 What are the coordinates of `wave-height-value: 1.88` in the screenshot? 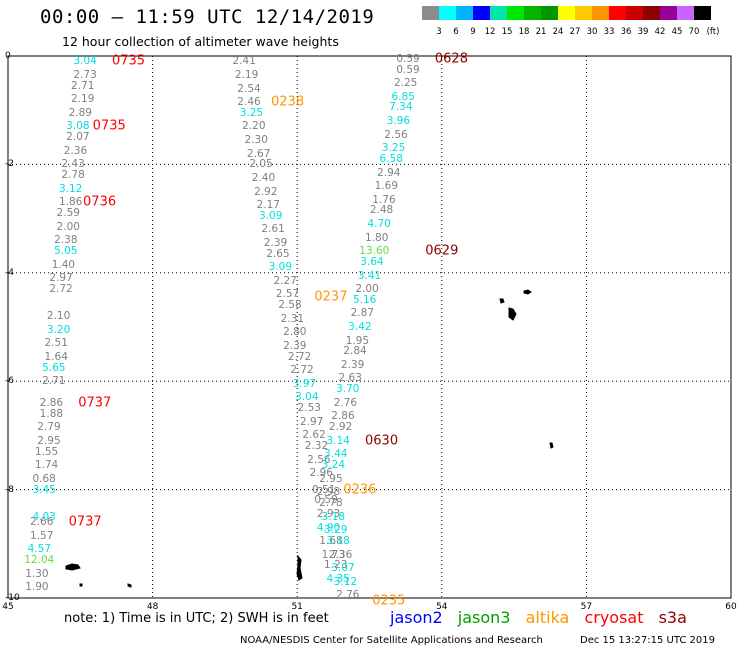 It's located at (51, 413).